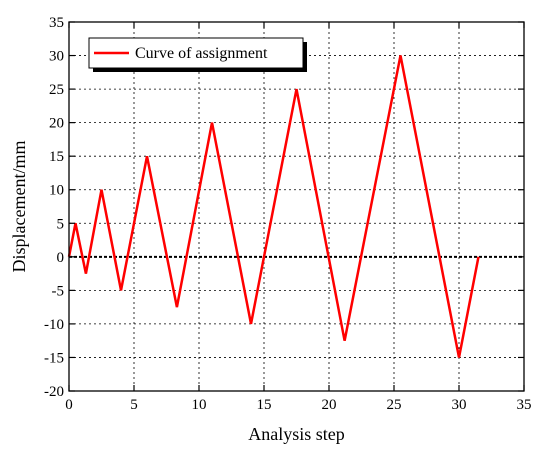 Image resolution: width=550 pixels, height=450 pixels. Describe the element at coordinates (329, 405) in the screenshot. I see `x-tick-label: 20` at that location.